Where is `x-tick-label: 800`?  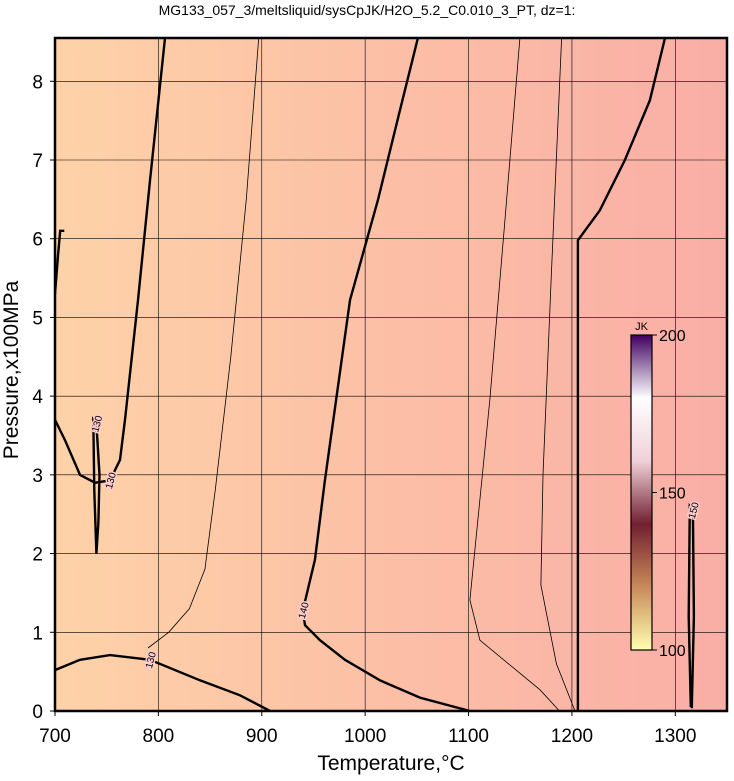 x-tick-label: 800 is located at coordinates (159, 736).